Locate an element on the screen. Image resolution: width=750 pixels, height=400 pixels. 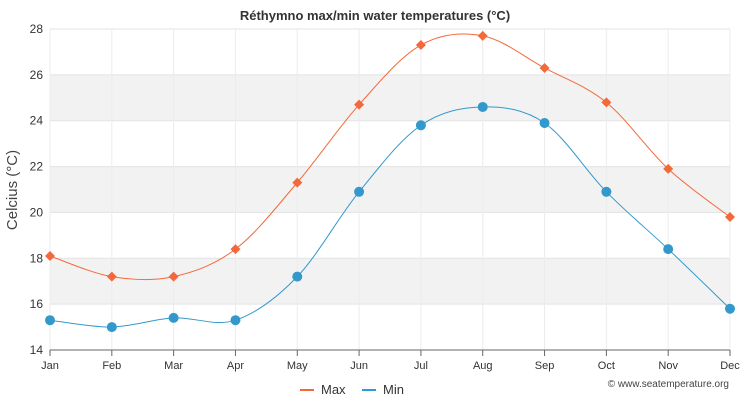
x-tick-label-apr: Apr is located at coordinates (235, 366).